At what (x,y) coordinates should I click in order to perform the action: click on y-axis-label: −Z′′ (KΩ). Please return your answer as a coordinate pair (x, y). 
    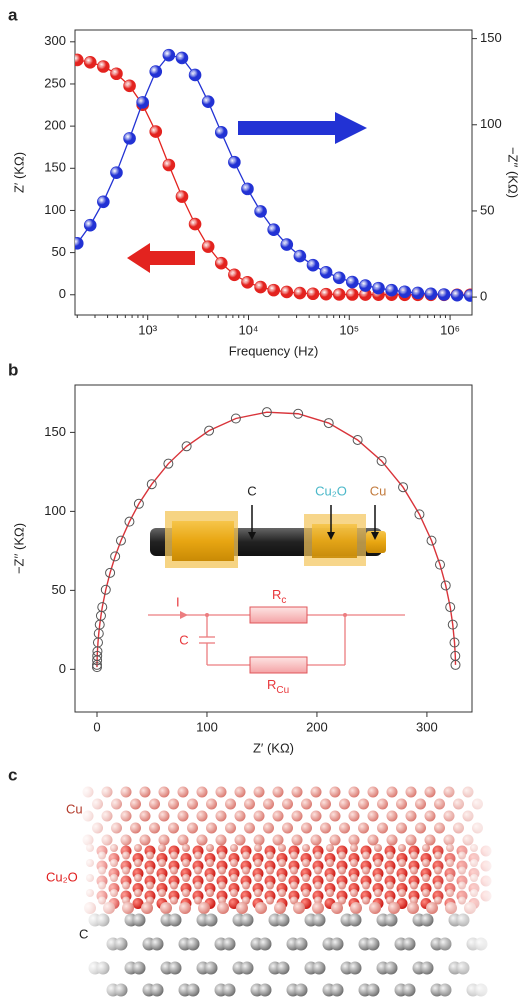
    Looking at the image, I should click on (18, 548).